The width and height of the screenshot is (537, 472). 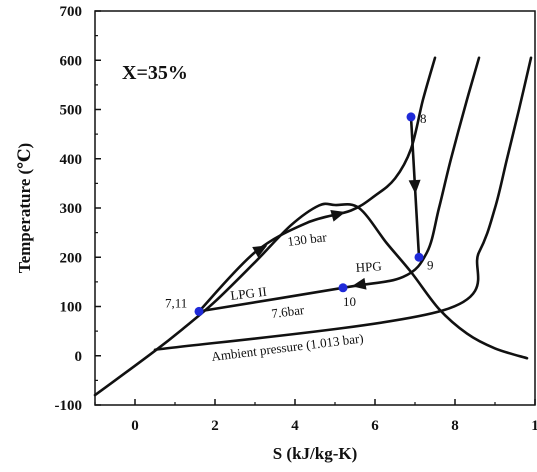 I want to click on state-point-label: 7,11, so click(x=176, y=302).